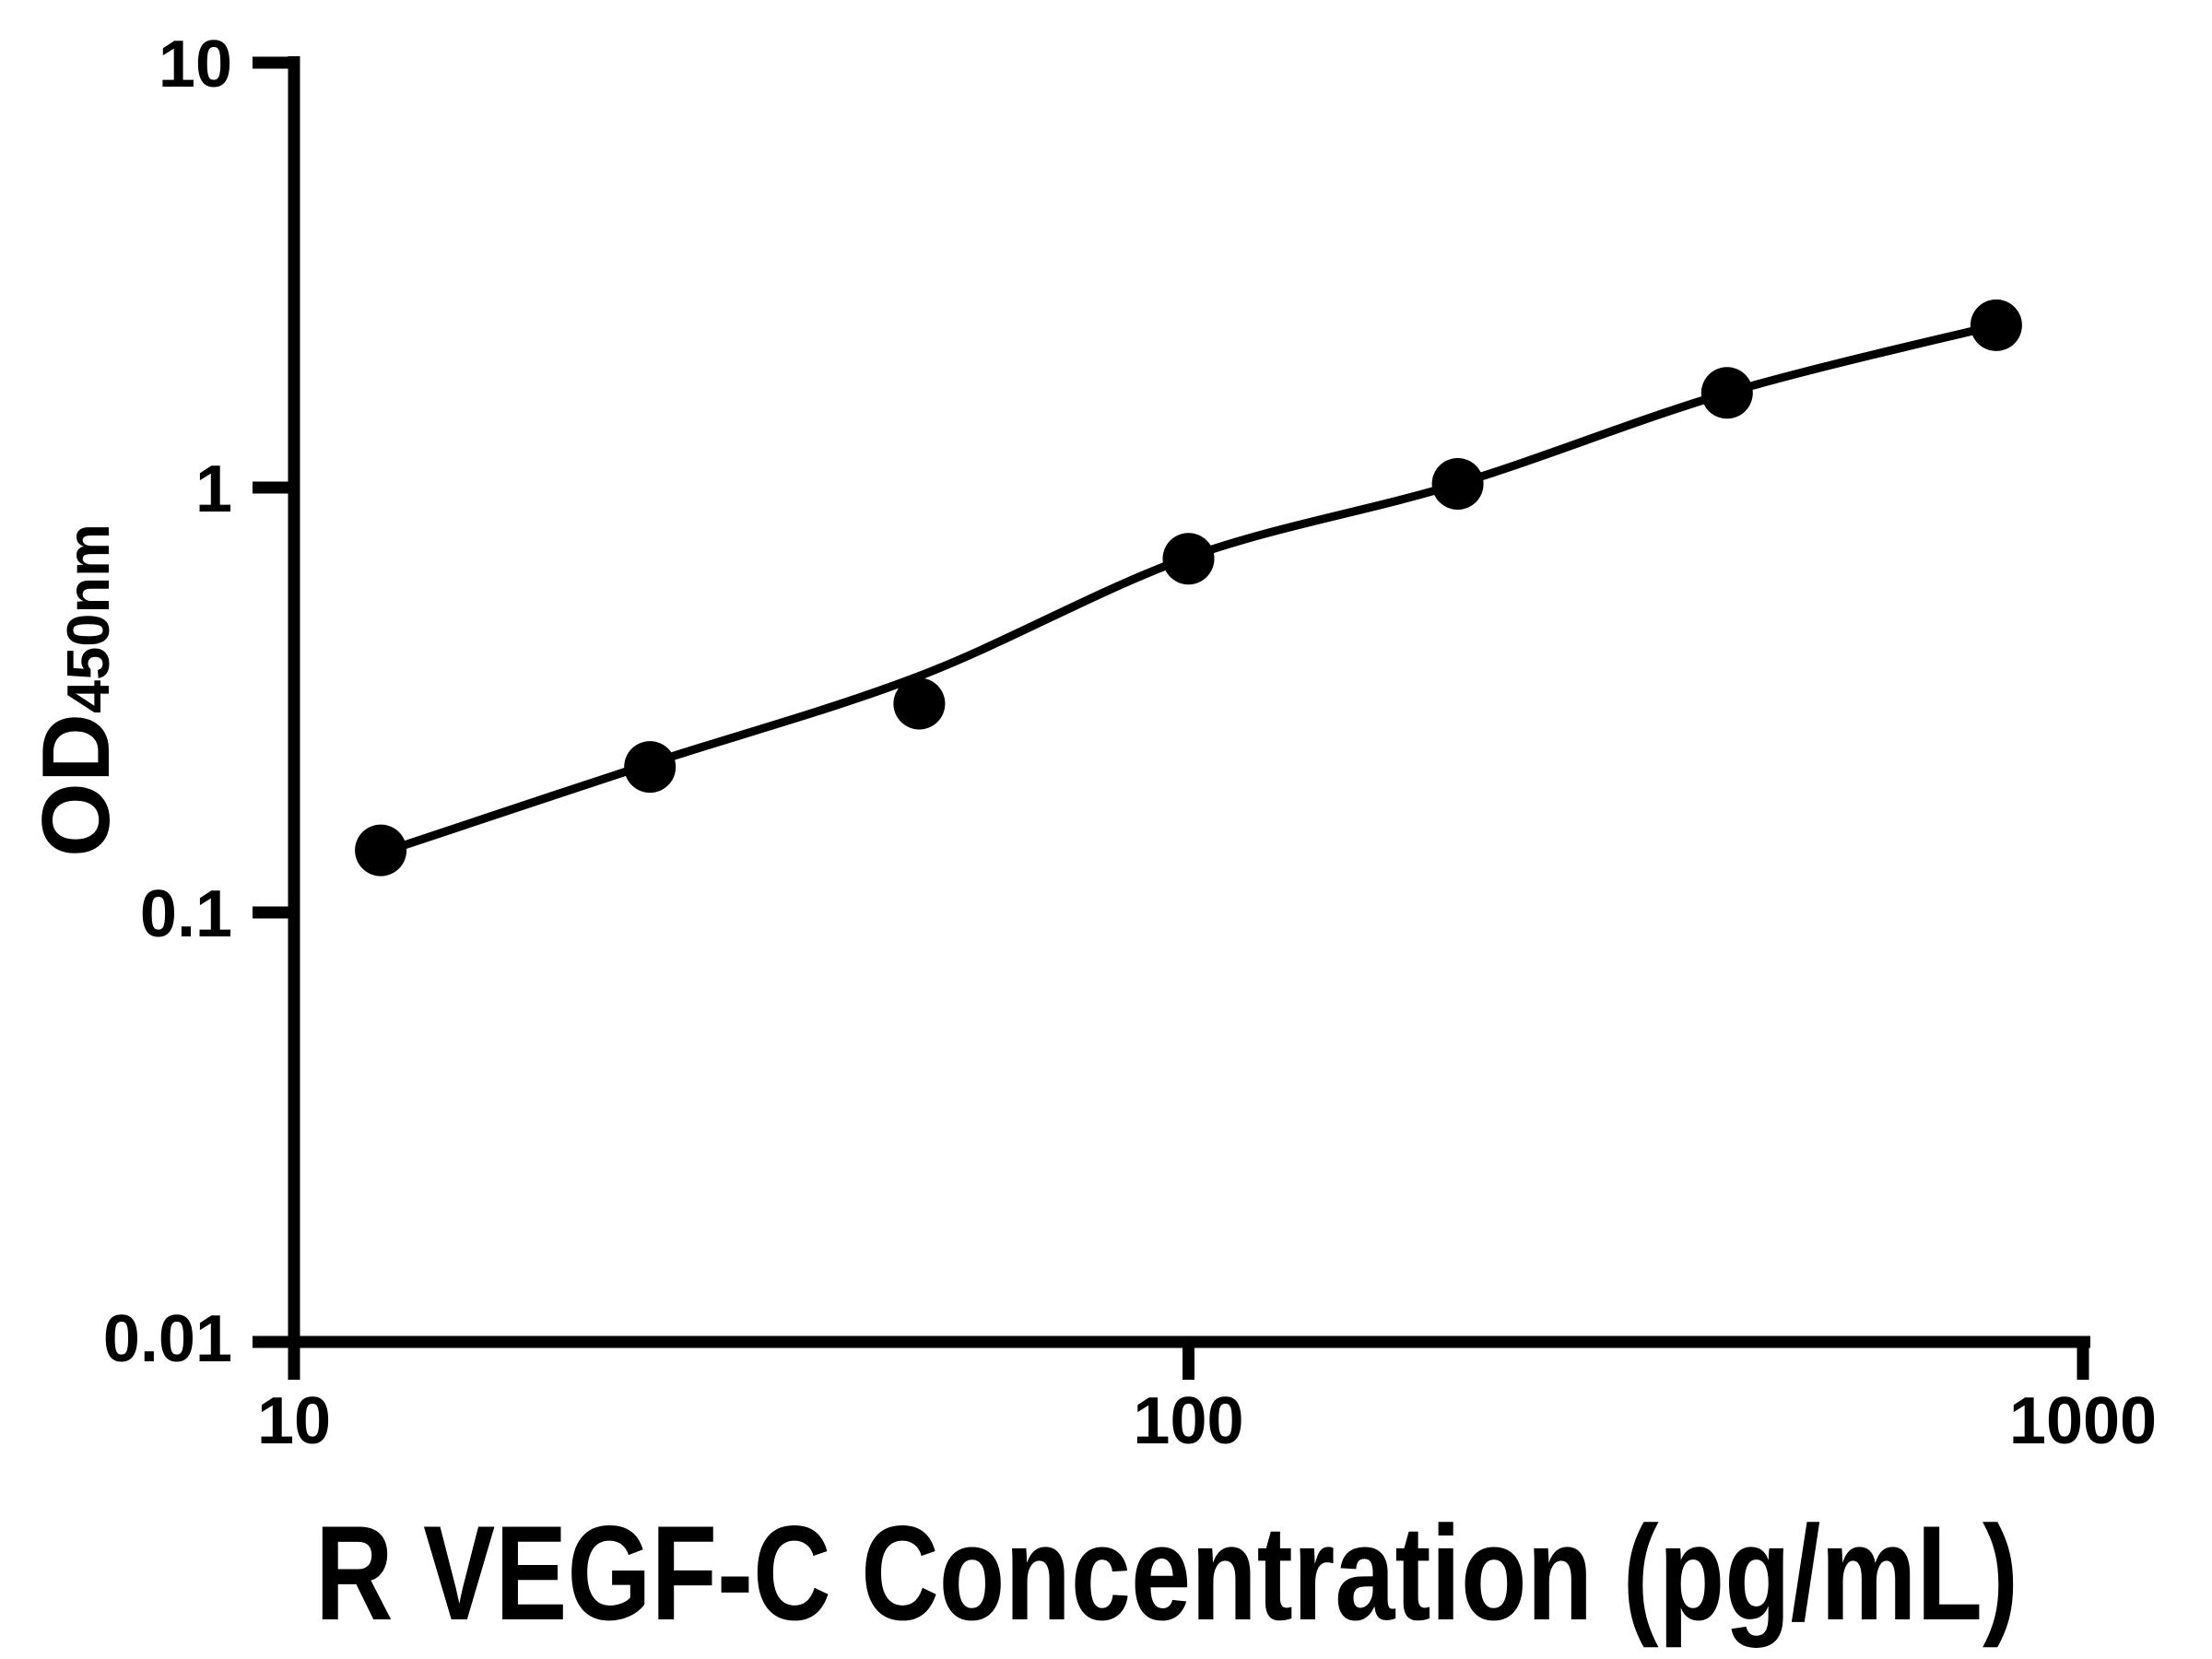 The image size is (2212, 1659). Describe the element at coordinates (195, 64) in the screenshot. I see `y-tick-label: 10` at that location.